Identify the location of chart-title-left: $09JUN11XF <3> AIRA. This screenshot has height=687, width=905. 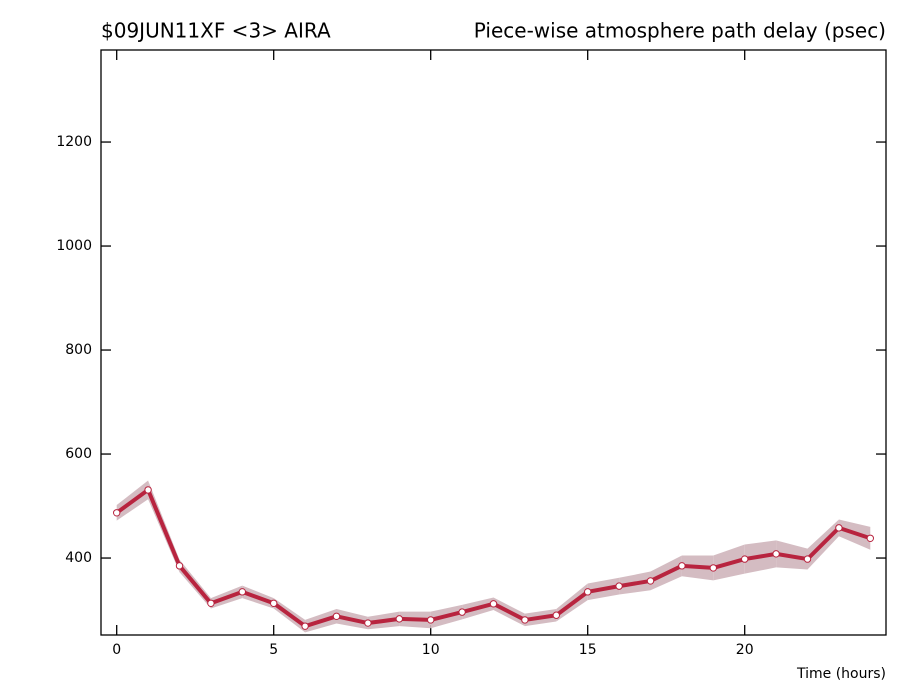
(216, 31).